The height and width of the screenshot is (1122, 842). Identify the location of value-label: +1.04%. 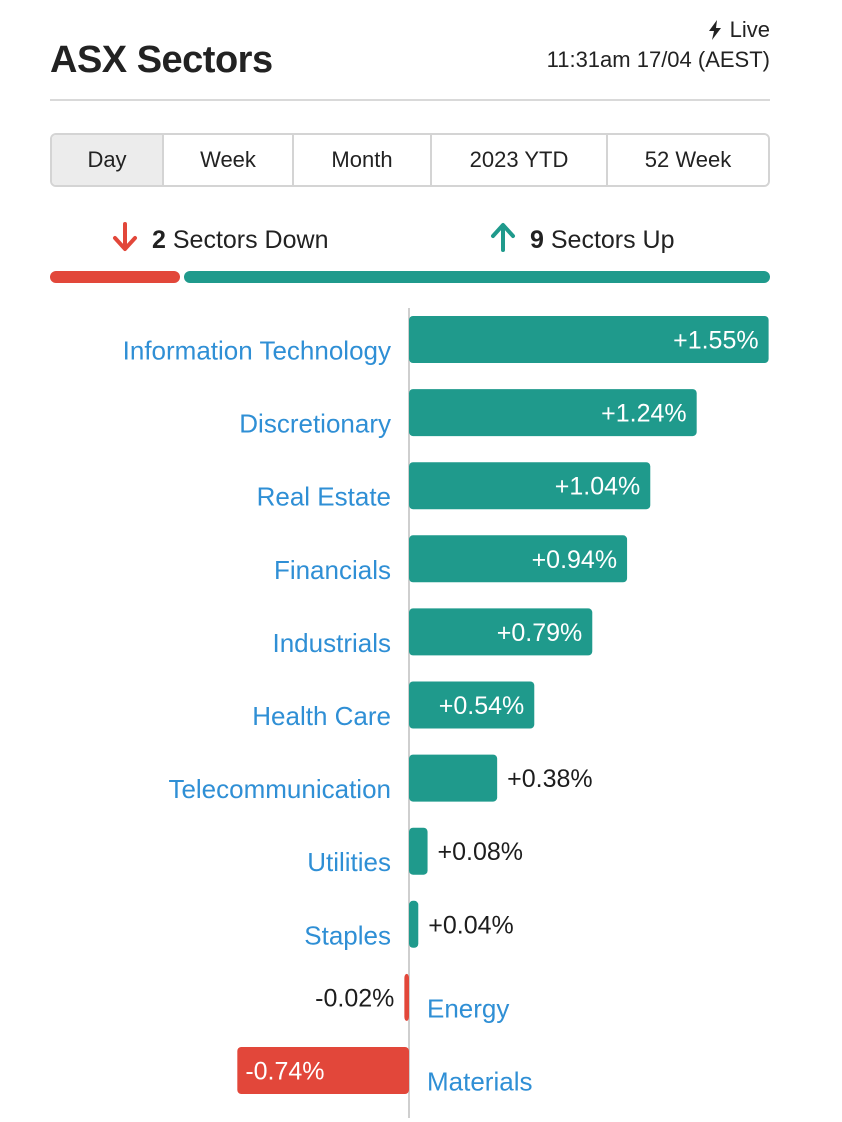
(598, 487).